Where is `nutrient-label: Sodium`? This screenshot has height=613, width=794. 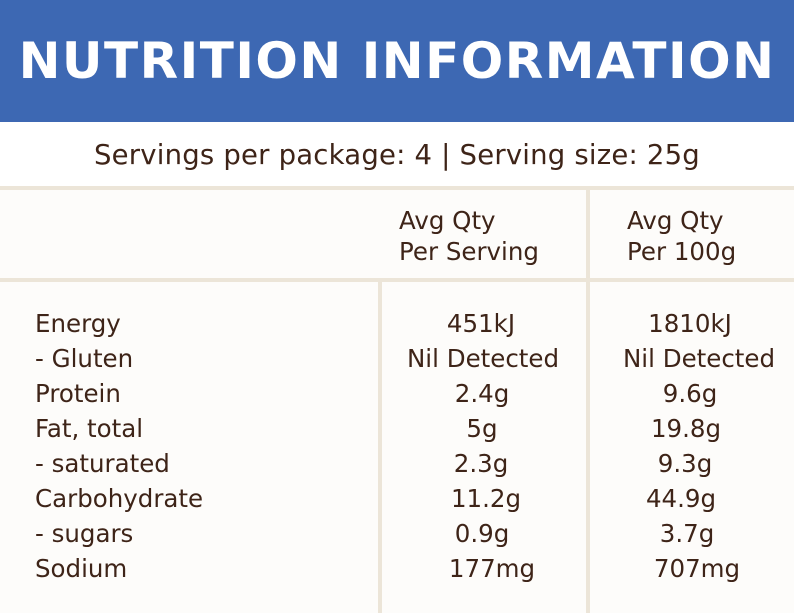
nutrient-label: Sodium is located at coordinates (81, 568).